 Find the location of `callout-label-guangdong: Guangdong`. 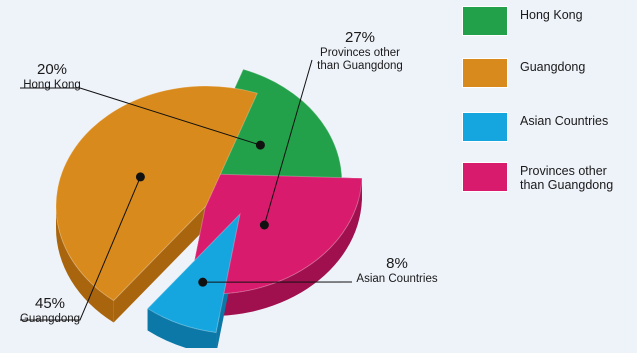

callout-label-guangdong: Guangdong is located at coordinates (50, 319).